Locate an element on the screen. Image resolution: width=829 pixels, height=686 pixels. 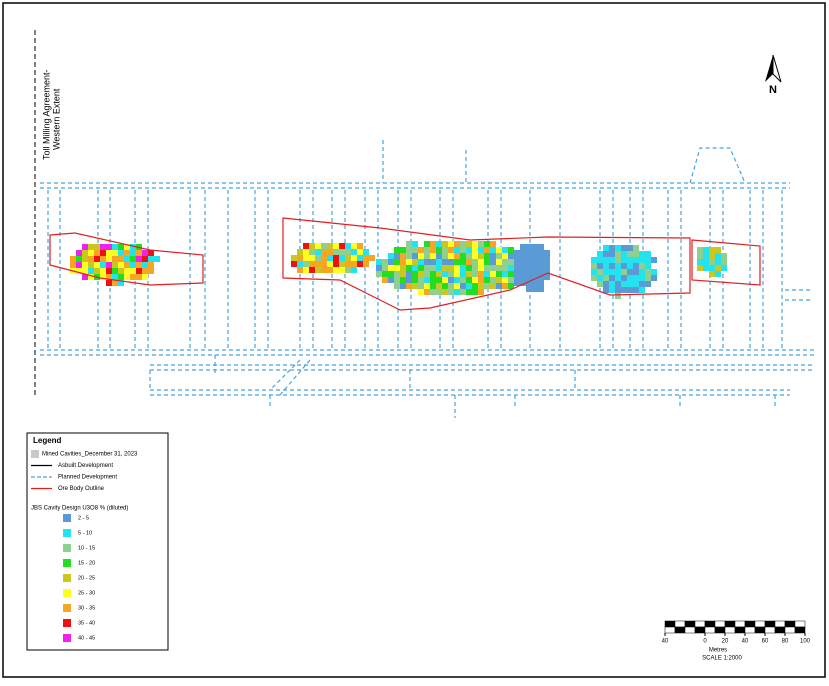
legend-label: Ore Body Outline is located at coordinates (81, 489).